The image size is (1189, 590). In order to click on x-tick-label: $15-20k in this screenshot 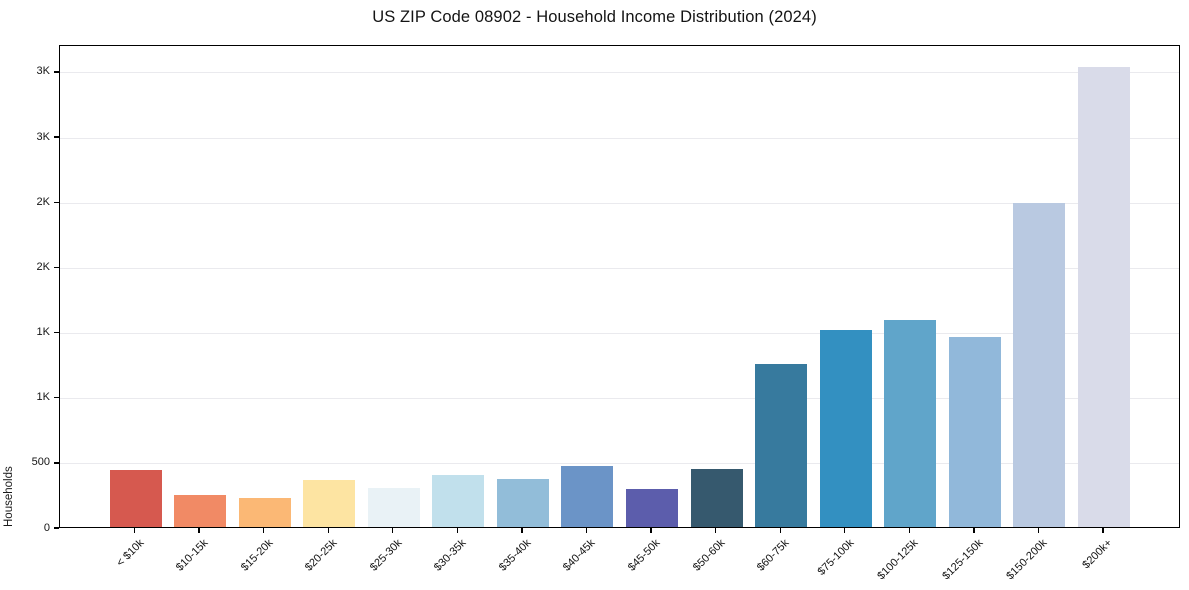, I will do `click(257, 555)`.